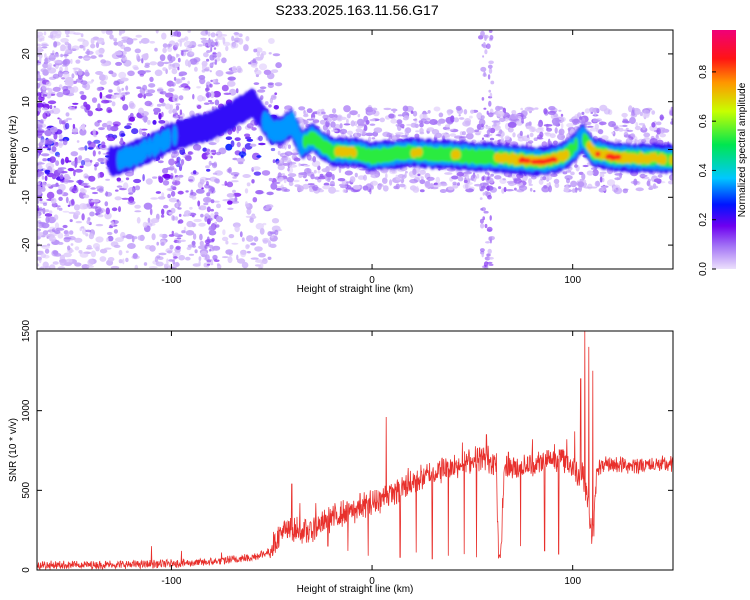 The width and height of the screenshot is (750, 600). Describe the element at coordinates (457, 154) in the screenshot. I see `ridge-blob` at that location.